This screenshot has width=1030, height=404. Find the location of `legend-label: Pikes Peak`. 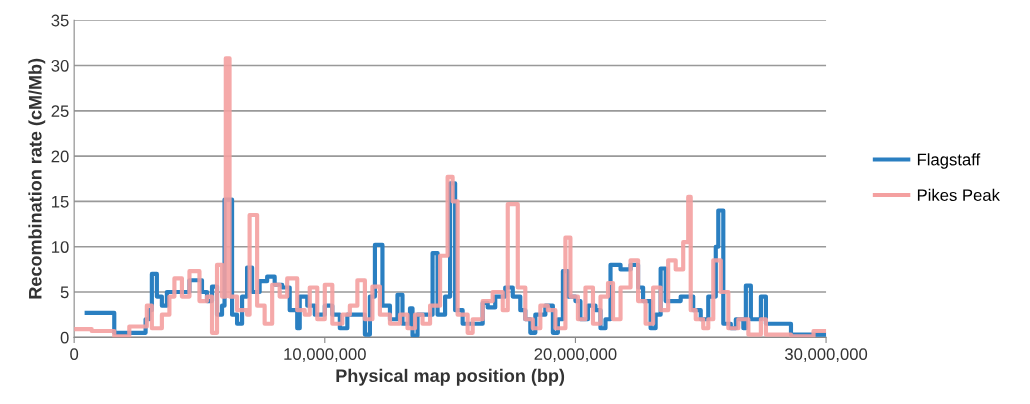

legend-label: Pikes Peak is located at coordinates (958, 195).